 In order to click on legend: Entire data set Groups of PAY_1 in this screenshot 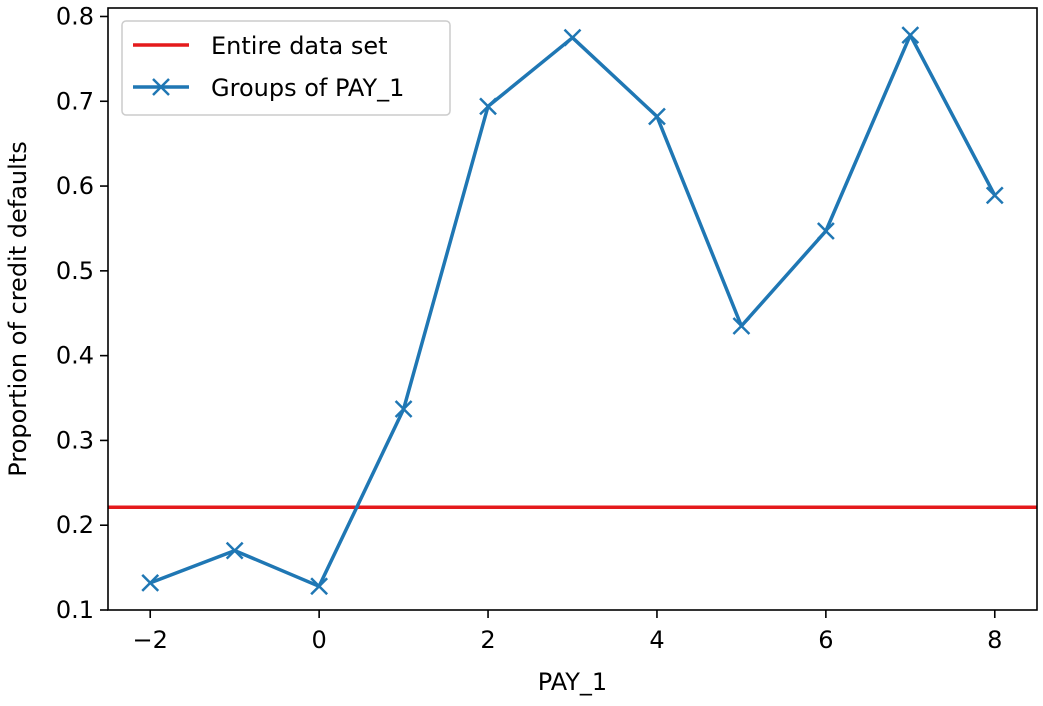, I will do `click(286, 68)`.